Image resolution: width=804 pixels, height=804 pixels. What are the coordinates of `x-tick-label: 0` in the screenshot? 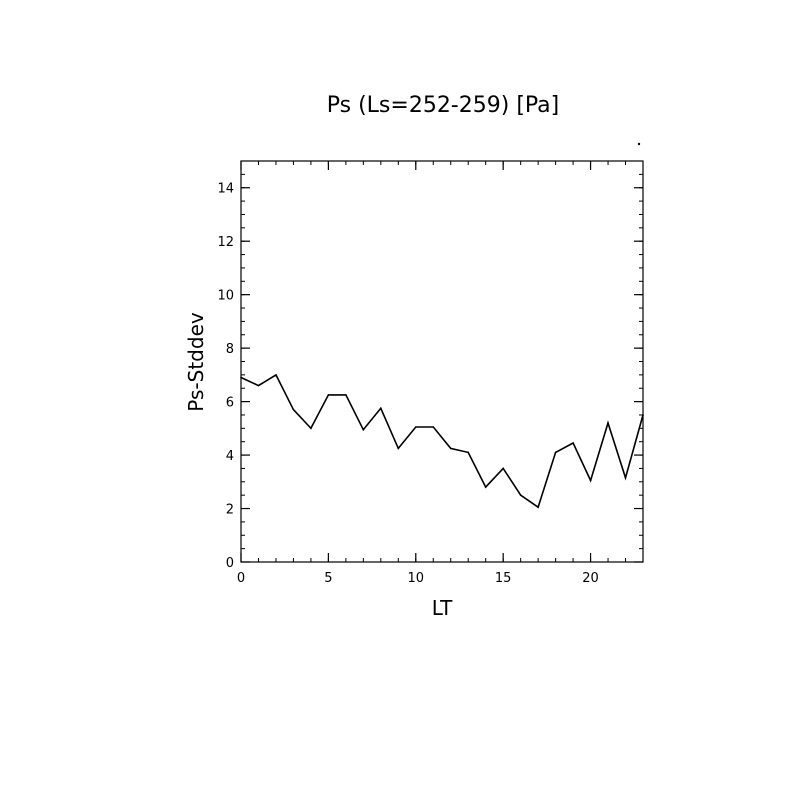 It's located at (241, 578).